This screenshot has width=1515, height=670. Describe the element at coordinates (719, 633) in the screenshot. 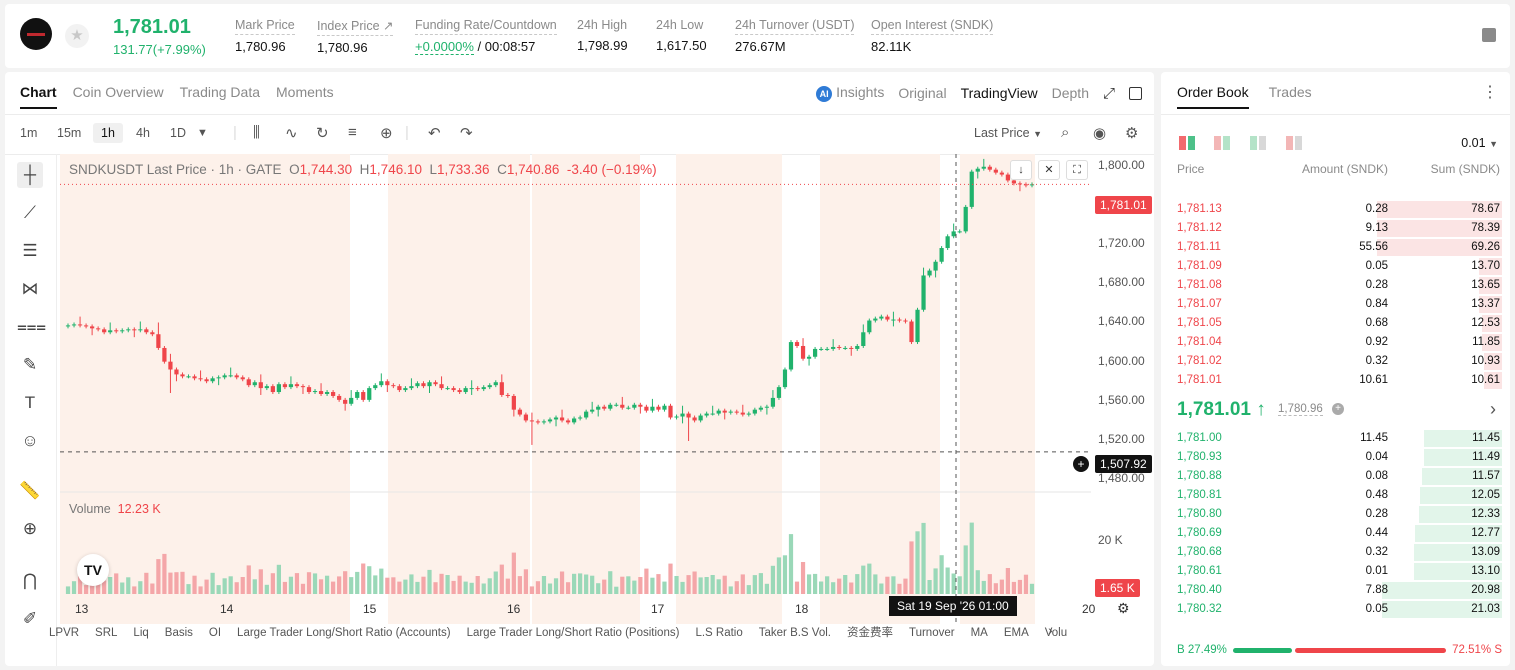

I see `indicator-7: L.S Ratio` at that location.